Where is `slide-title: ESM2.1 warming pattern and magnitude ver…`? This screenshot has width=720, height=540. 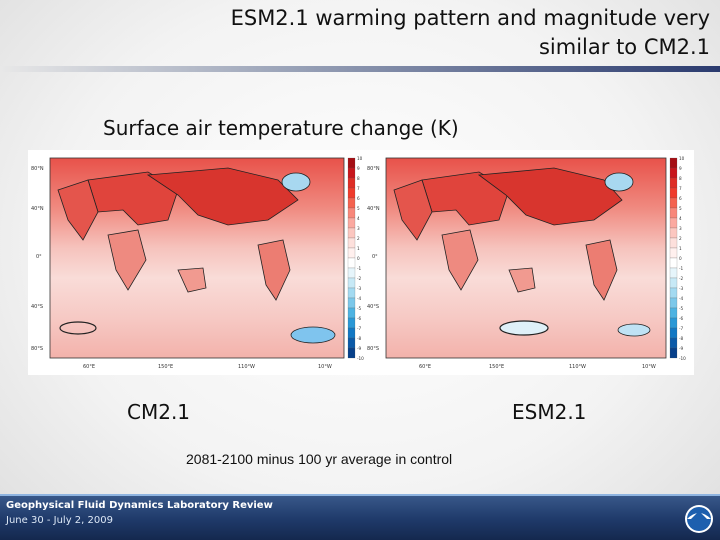
slide-title: ESM2.1 warming pattern and magnitude ver… is located at coordinates (470, 32).